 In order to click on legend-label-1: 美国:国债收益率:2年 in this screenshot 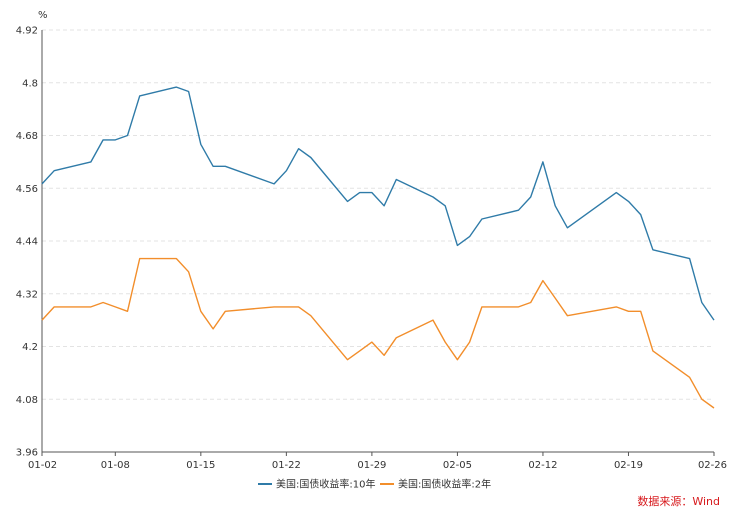, I will do `click(444, 484)`.